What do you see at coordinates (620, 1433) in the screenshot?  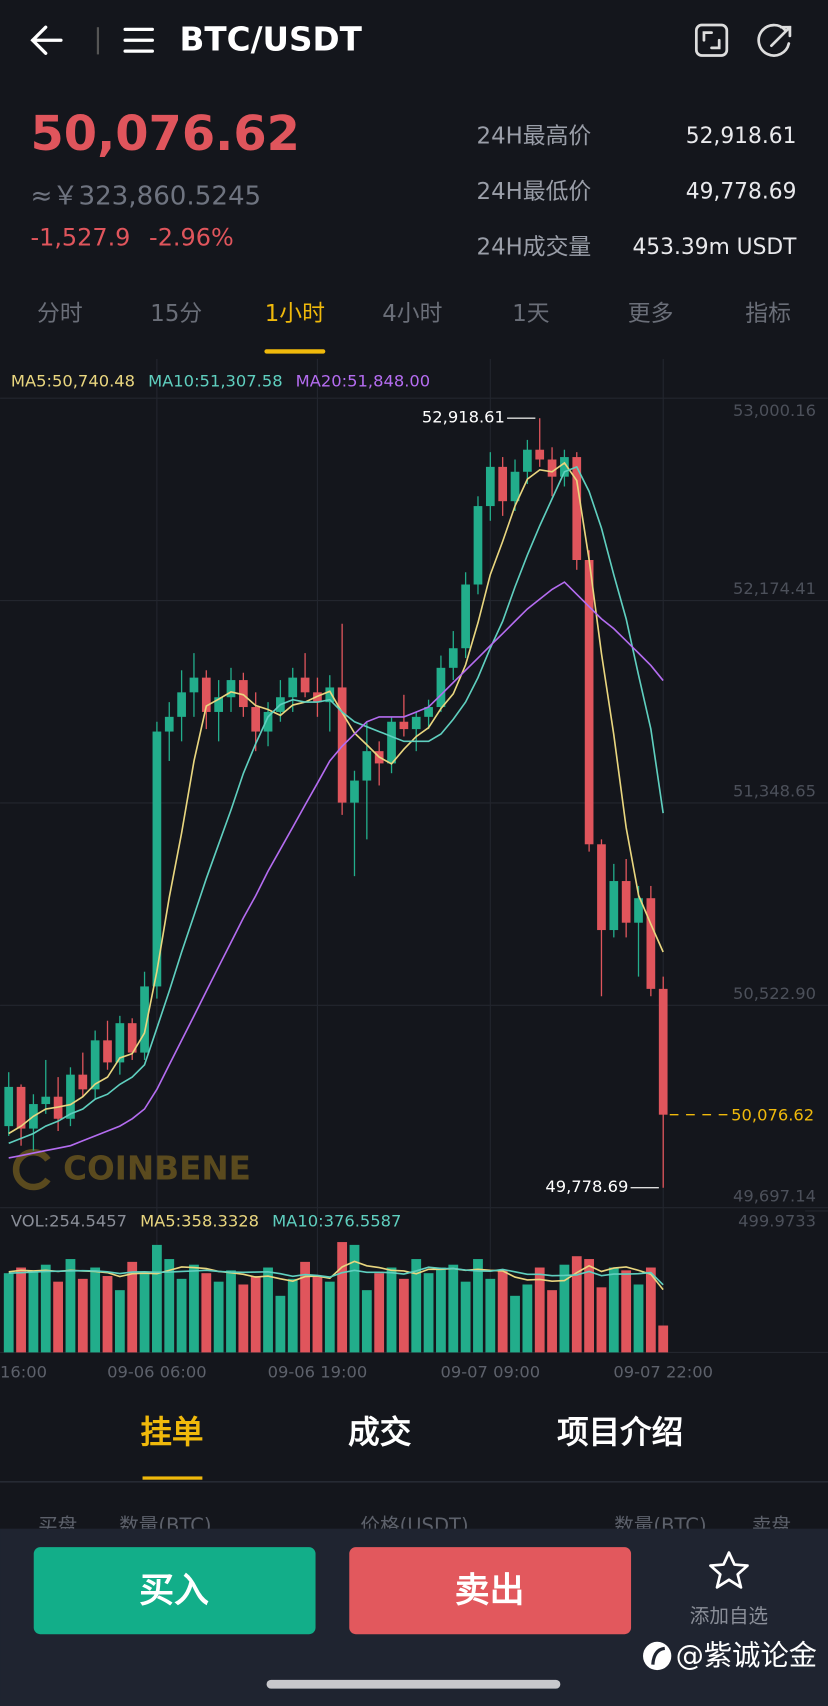 I see `section-tab: 项目介绍` at bounding box center [620, 1433].